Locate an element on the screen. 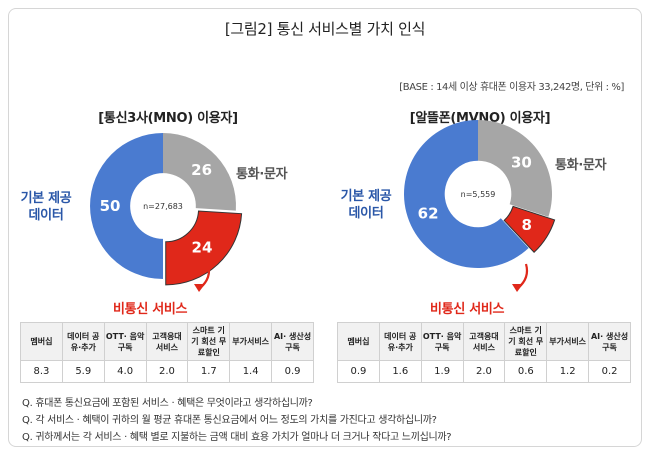  mno-non-telecom-label: 비통신 서비스 is located at coordinates (150, 309).